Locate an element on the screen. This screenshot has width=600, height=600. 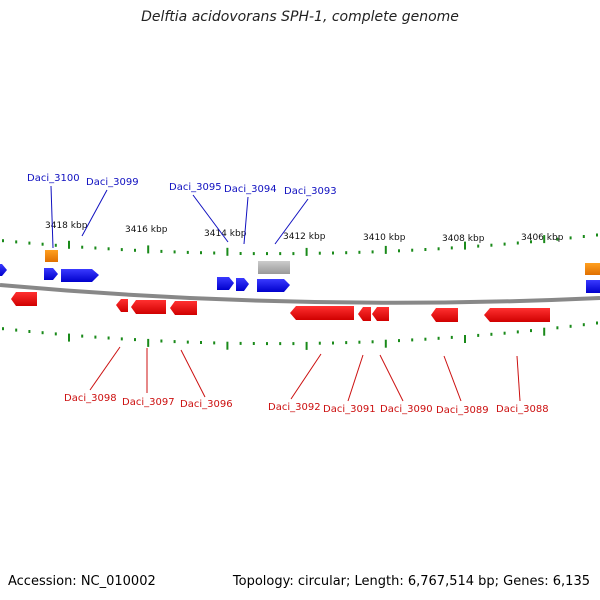
gene-label-reverse: Daci_3097 is located at coordinates (148, 402).